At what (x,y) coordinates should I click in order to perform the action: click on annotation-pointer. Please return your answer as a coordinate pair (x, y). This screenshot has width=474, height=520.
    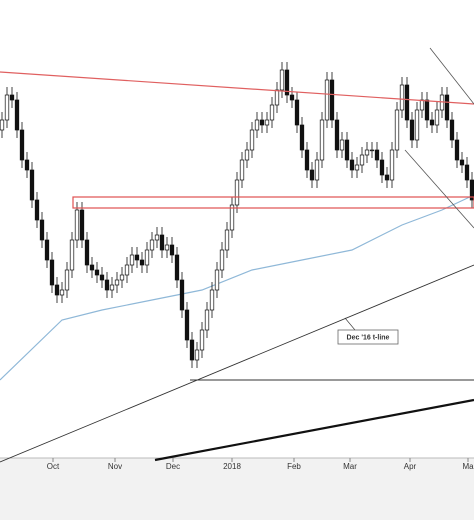
    Looking at the image, I should click on (350, 324).